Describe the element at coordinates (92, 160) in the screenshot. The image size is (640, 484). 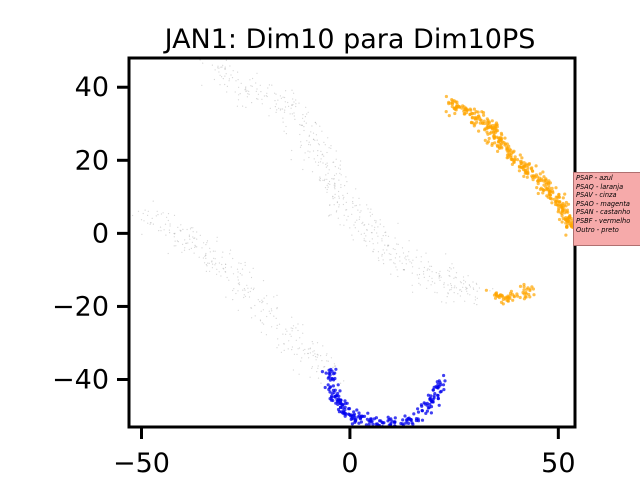
I see `y-tick-label: 20` at that location.